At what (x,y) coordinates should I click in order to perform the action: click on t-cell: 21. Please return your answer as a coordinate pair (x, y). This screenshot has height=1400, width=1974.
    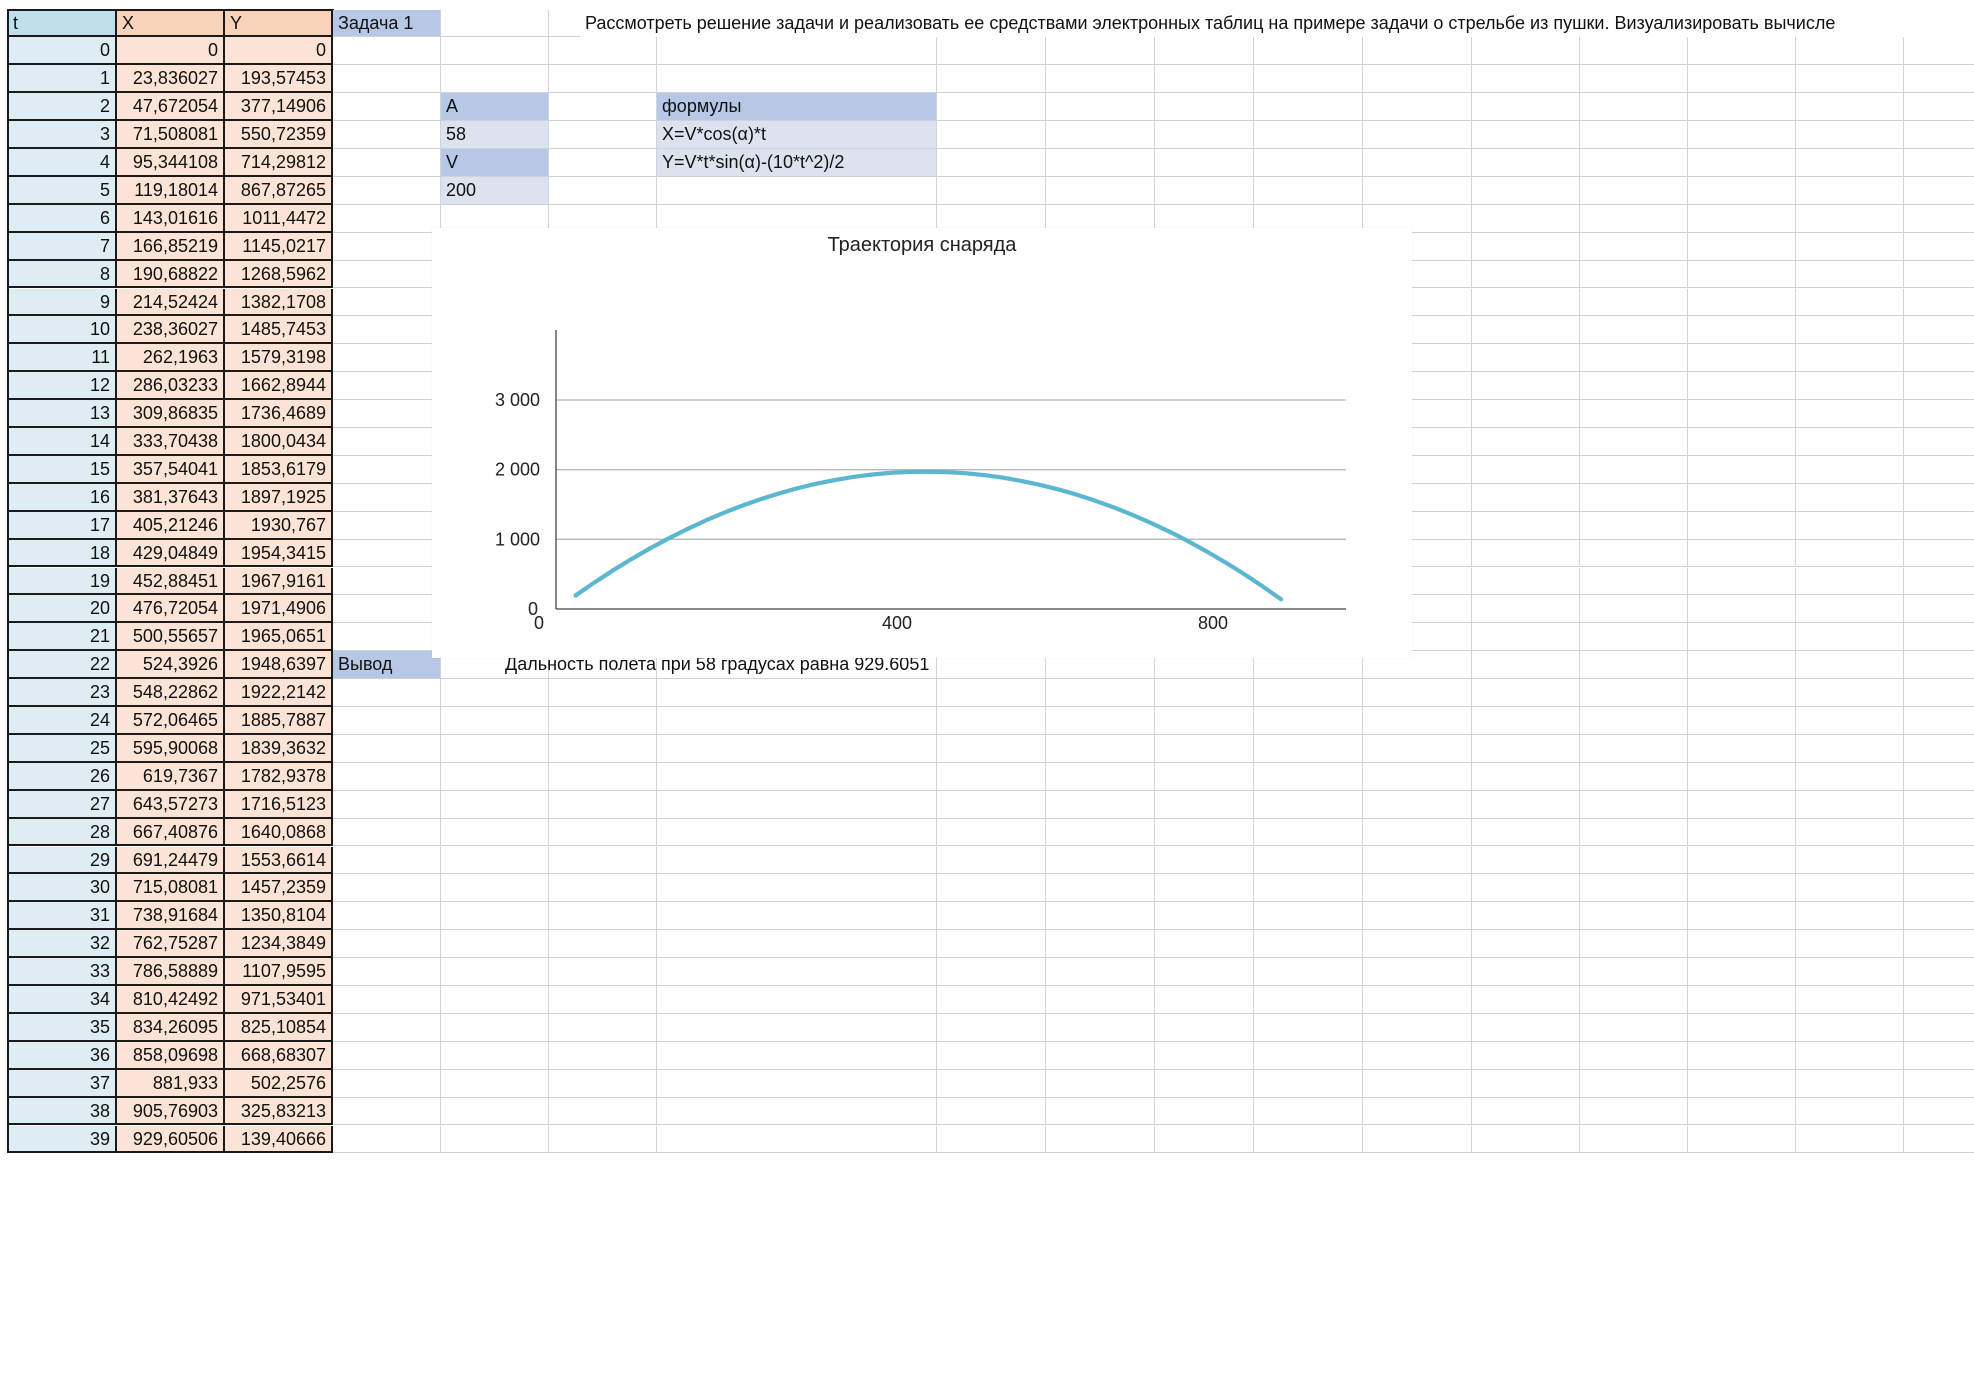
    Looking at the image, I should click on (62, 637).